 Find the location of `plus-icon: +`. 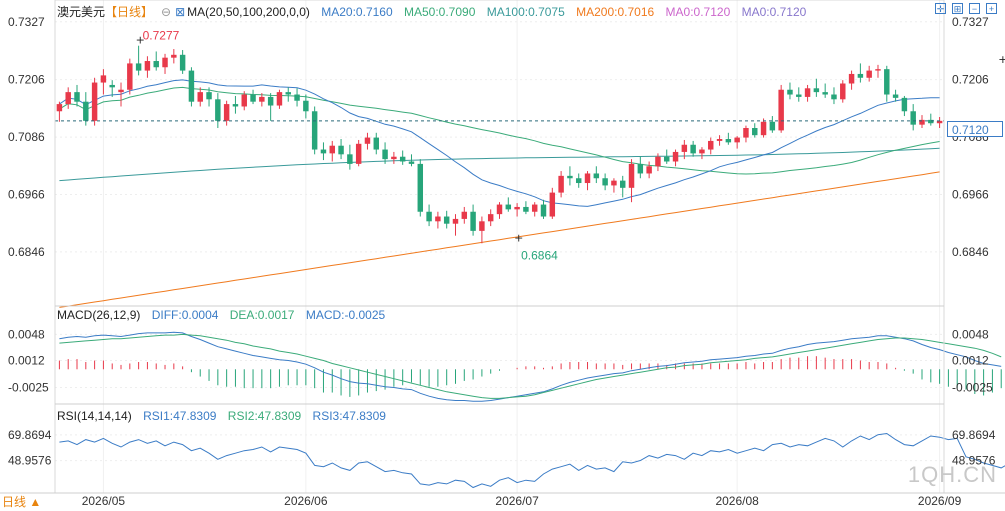

plus-icon: + is located at coordinates (991, 8).